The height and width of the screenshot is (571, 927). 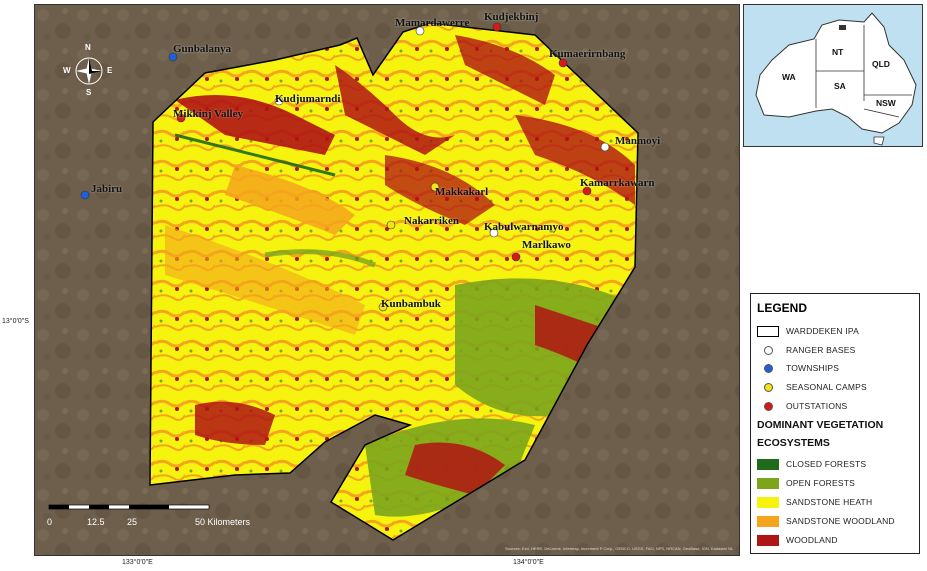 What do you see at coordinates (181, 118) in the screenshot?
I see `place-marker-mikkinj-valley` at bounding box center [181, 118].